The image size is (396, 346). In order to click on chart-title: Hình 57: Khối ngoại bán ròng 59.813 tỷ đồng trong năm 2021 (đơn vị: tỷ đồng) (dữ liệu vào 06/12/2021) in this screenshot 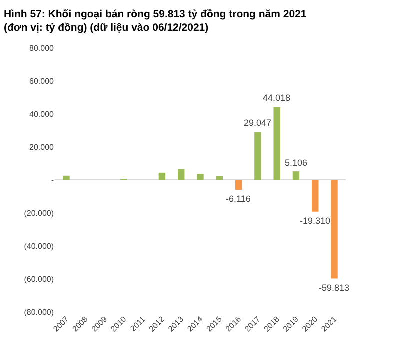, I will do `click(155, 21)`.